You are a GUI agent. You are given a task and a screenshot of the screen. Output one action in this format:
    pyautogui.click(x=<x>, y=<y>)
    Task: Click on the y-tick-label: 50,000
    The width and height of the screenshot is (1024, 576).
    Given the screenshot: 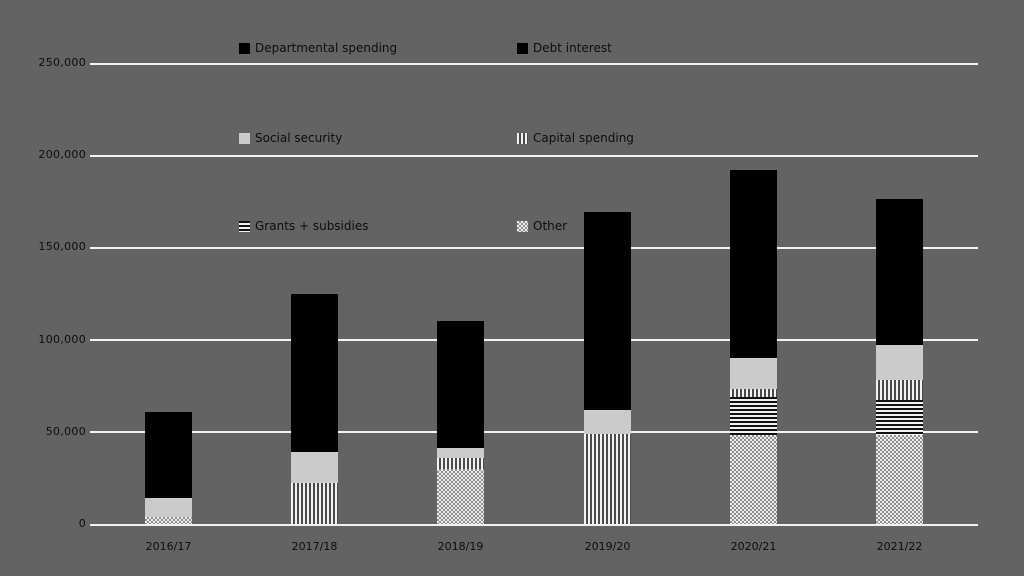 What is the action you would take?
    pyautogui.click(x=65, y=431)
    